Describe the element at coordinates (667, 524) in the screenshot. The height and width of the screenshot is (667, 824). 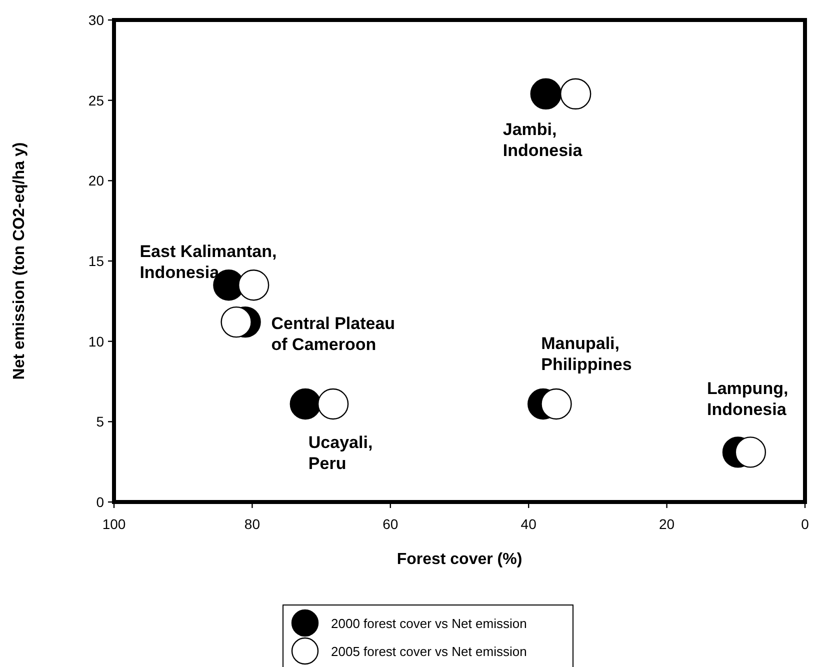
I see `x-tick-label: 20` at that location.